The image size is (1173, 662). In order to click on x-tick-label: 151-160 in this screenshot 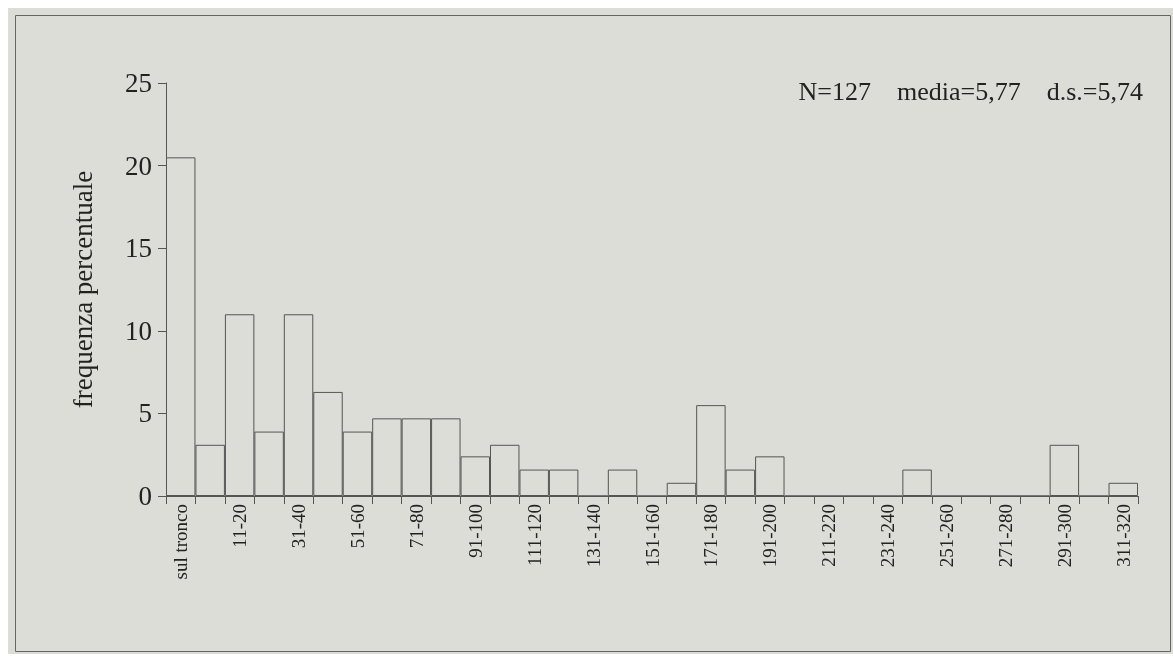, I will do `click(652, 536)`.